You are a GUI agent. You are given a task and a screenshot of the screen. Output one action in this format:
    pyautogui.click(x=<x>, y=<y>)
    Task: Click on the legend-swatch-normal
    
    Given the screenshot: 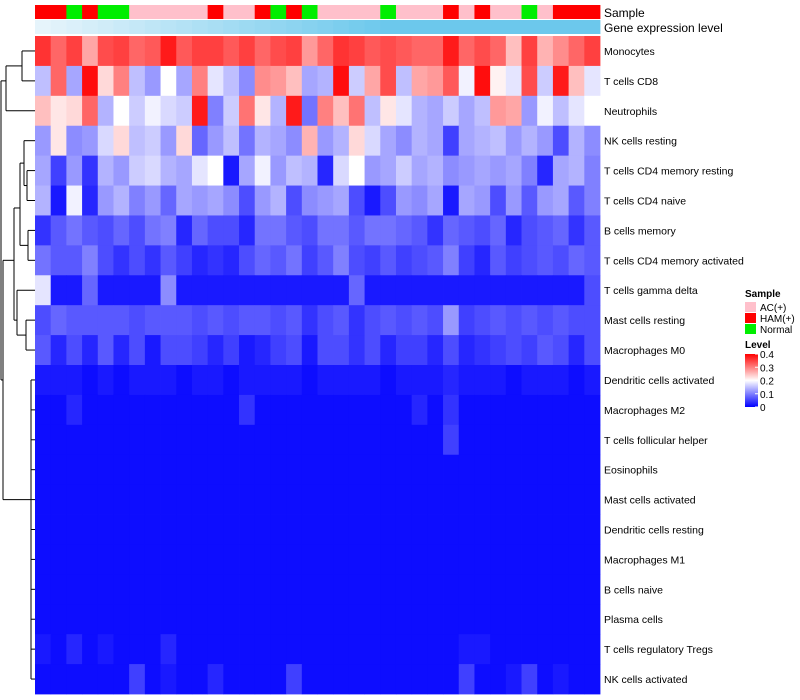 What is the action you would take?
    pyautogui.click(x=750, y=329)
    